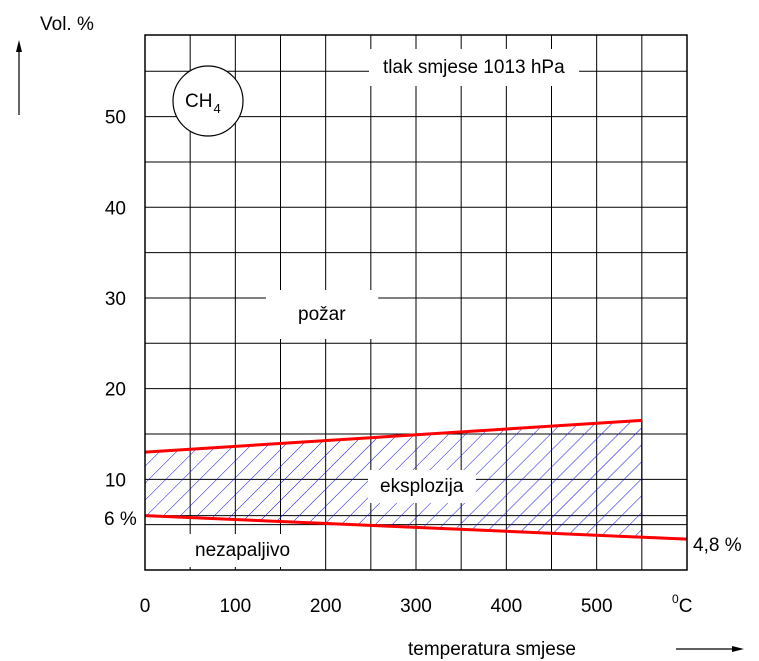 This screenshot has width=759, height=661. I want to click on x-axis-unit: 0C, so click(682, 604).